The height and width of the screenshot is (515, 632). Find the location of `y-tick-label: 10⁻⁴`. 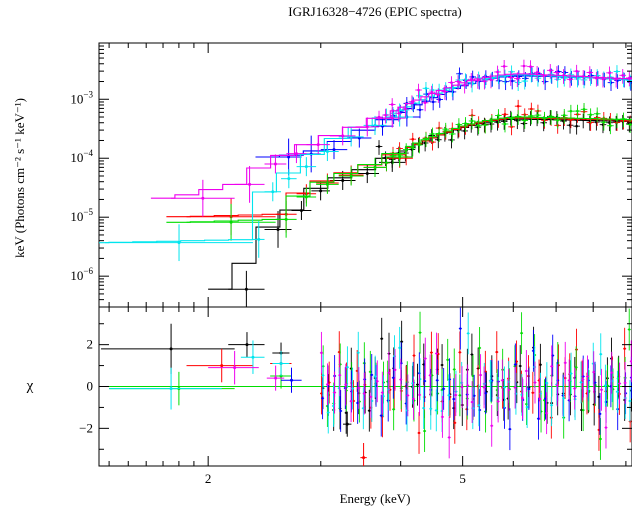

y-tick-label: 10⁻⁴ is located at coordinates (81, 156).